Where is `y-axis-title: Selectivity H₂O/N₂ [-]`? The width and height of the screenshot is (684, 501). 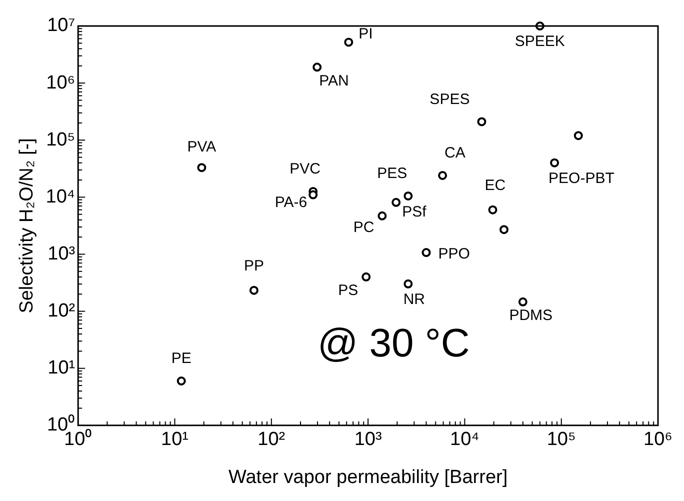 y-axis-title: Selectivity H₂O/N₂ [-] is located at coordinates (27, 226).